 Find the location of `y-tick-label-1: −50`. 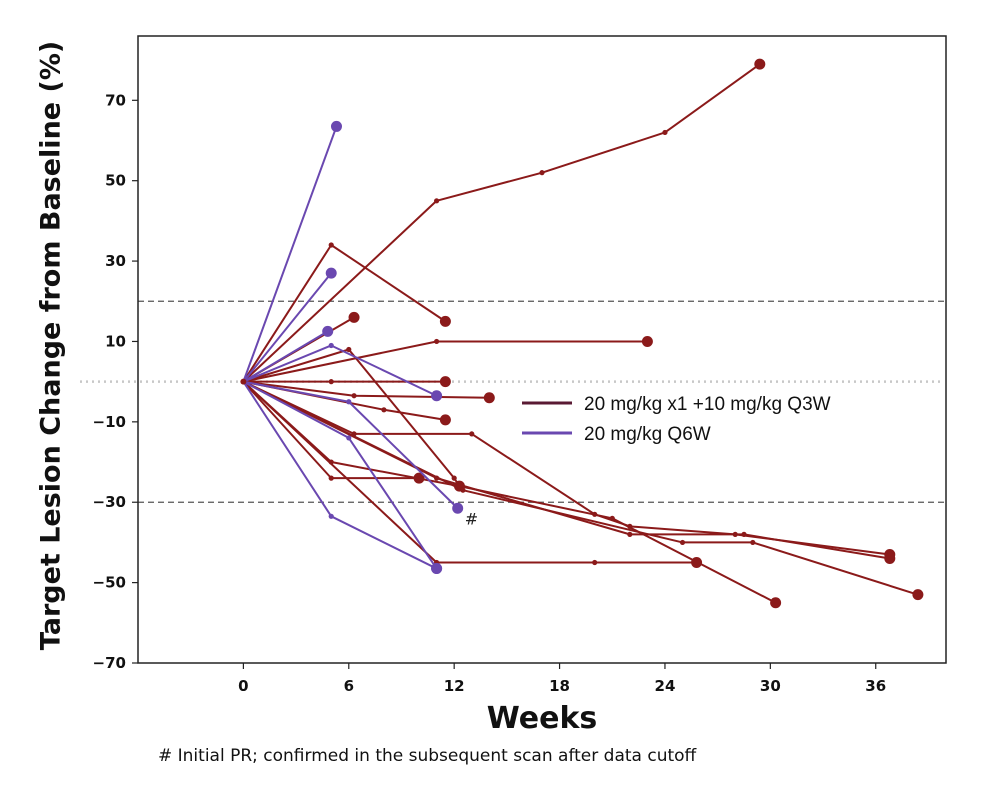

y-tick-label-1: −50 is located at coordinates (109, 583).